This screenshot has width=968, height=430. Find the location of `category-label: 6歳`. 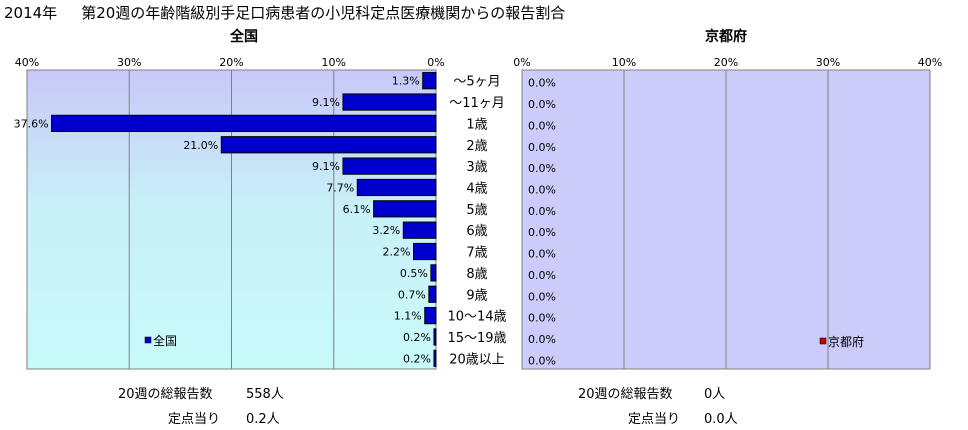

category-label: 6歳 is located at coordinates (476, 231).